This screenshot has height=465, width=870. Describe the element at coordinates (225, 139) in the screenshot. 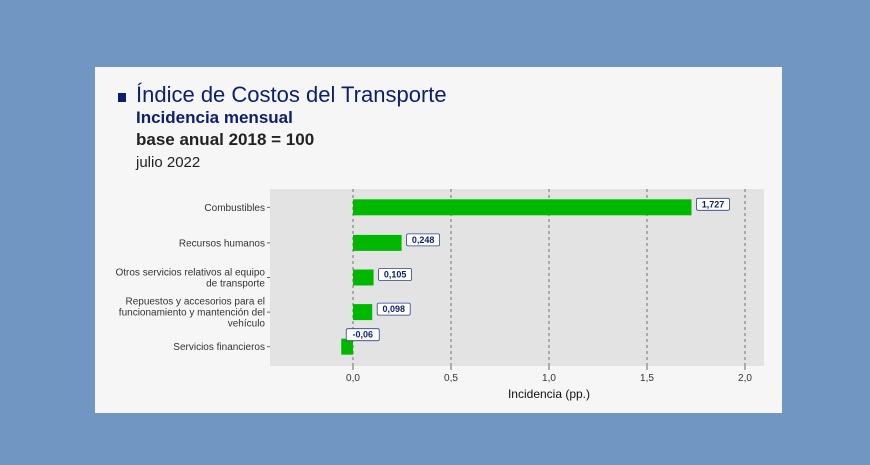

I see `base-note: base anual 2018 = 100` at that location.